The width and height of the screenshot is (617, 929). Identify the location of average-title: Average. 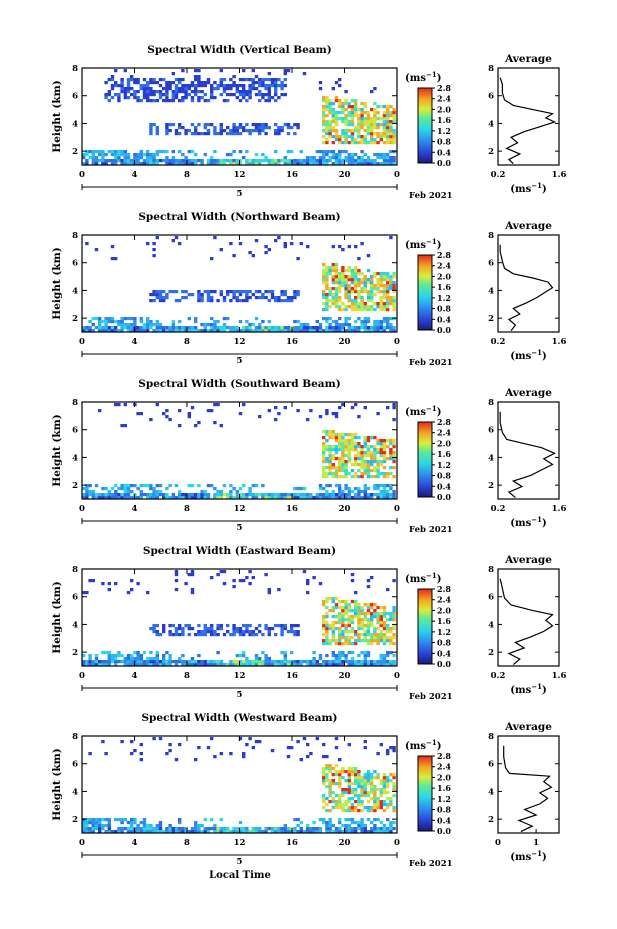
(528, 727).